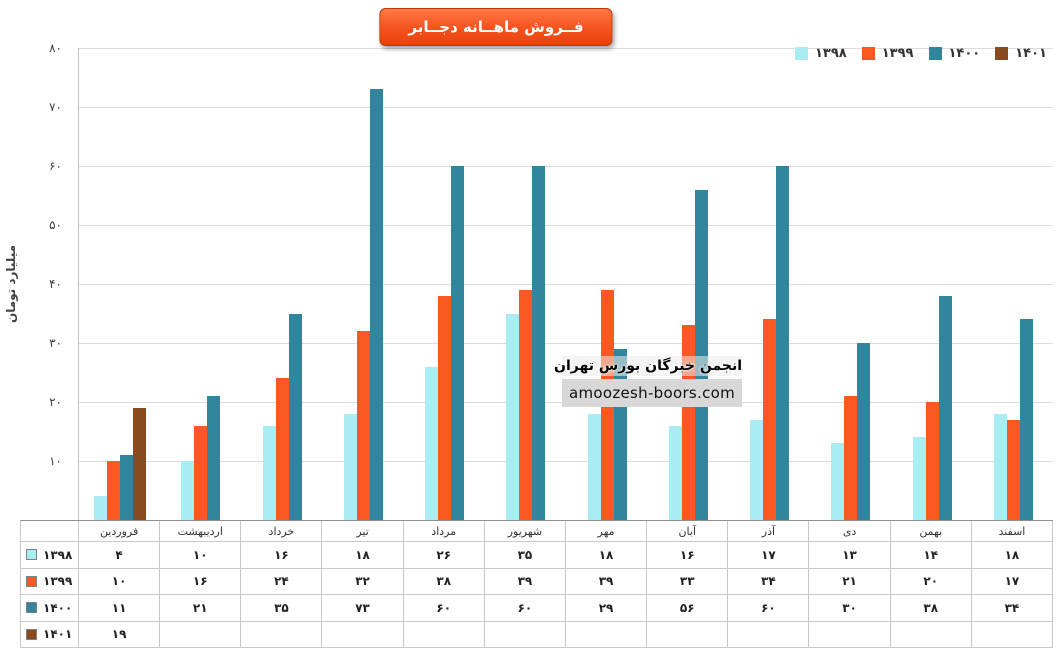 The height and width of the screenshot is (667, 1061). Describe the element at coordinates (201, 581) in the screenshot. I see `table-value-1399-month-2: ۱۶` at that location.